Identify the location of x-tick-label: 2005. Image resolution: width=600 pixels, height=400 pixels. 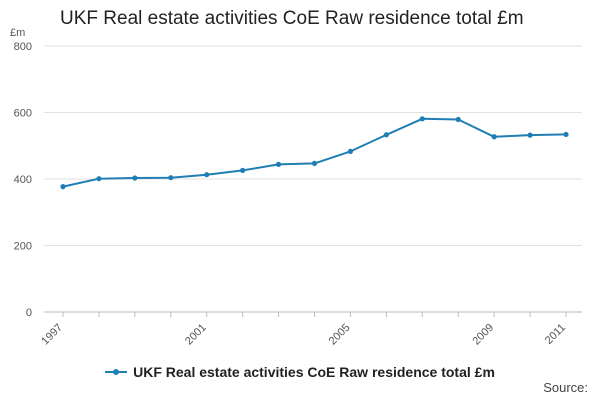
(340, 335).